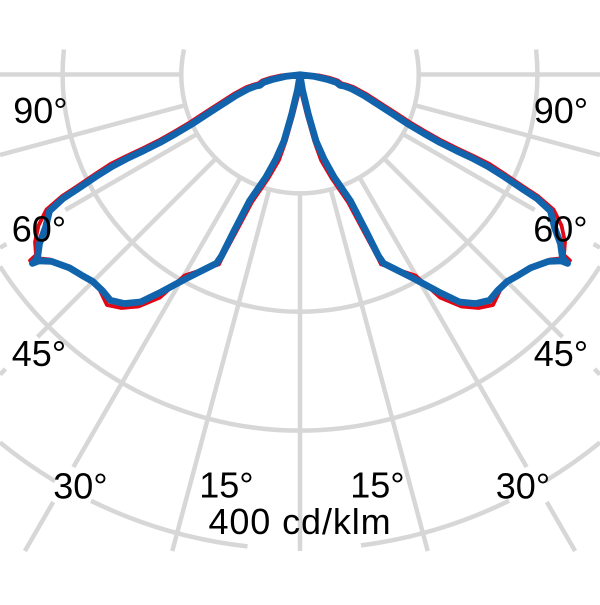 The width and height of the screenshot is (600, 605). What do you see at coordinates (299, 521) in the screenshot?
I see `svg-text: 400 cd/klm` at bounding box center [299, 521].